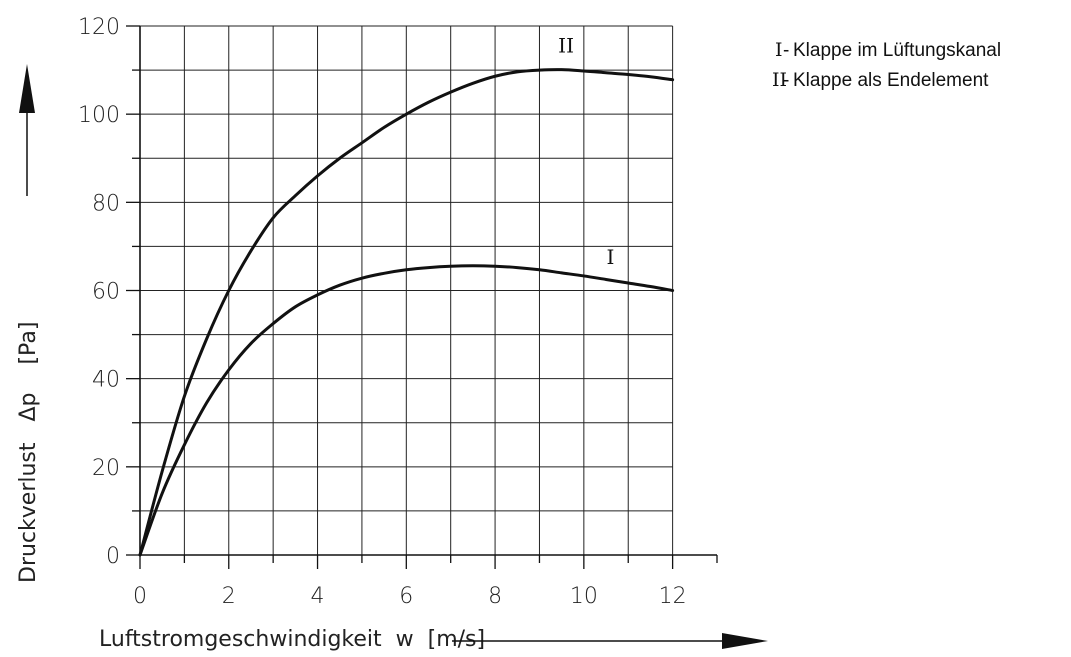 The height and width of the screenshot is (657, 1071). What do you see at coordinates (406, 596) in the screenshot?
I see `x-tick-label: 6` at bounding box center [406, 596].